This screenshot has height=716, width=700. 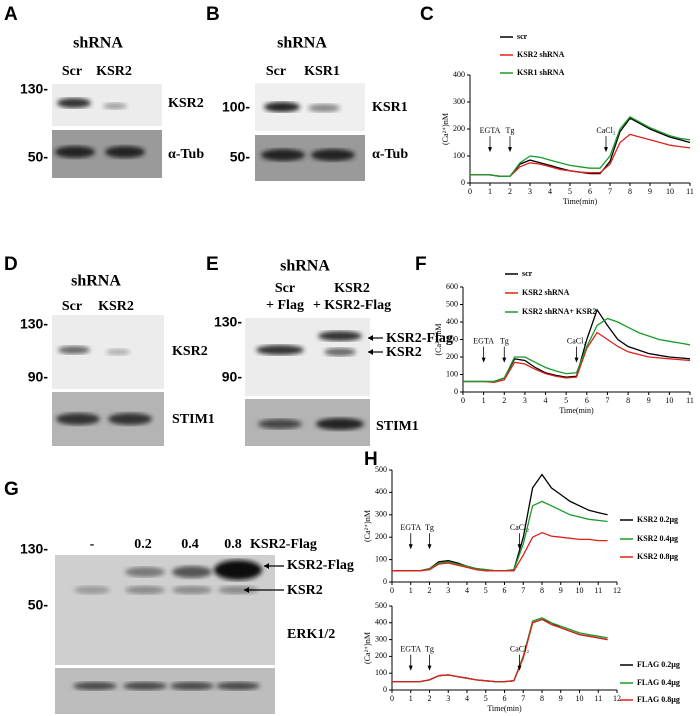 What do you see at coordinates (657, 519) in the screenshot?
I see `legend-label: KSR2 0.2µg` at bounding box center [657, 519].